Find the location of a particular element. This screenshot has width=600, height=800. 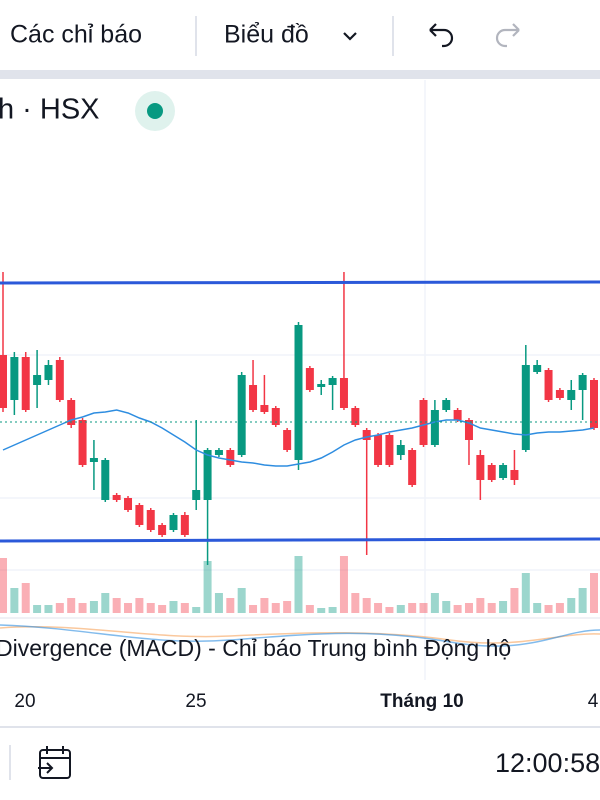

toolbar: Các chỉ báo Biểu đồ is located at coordinates (265, 36).